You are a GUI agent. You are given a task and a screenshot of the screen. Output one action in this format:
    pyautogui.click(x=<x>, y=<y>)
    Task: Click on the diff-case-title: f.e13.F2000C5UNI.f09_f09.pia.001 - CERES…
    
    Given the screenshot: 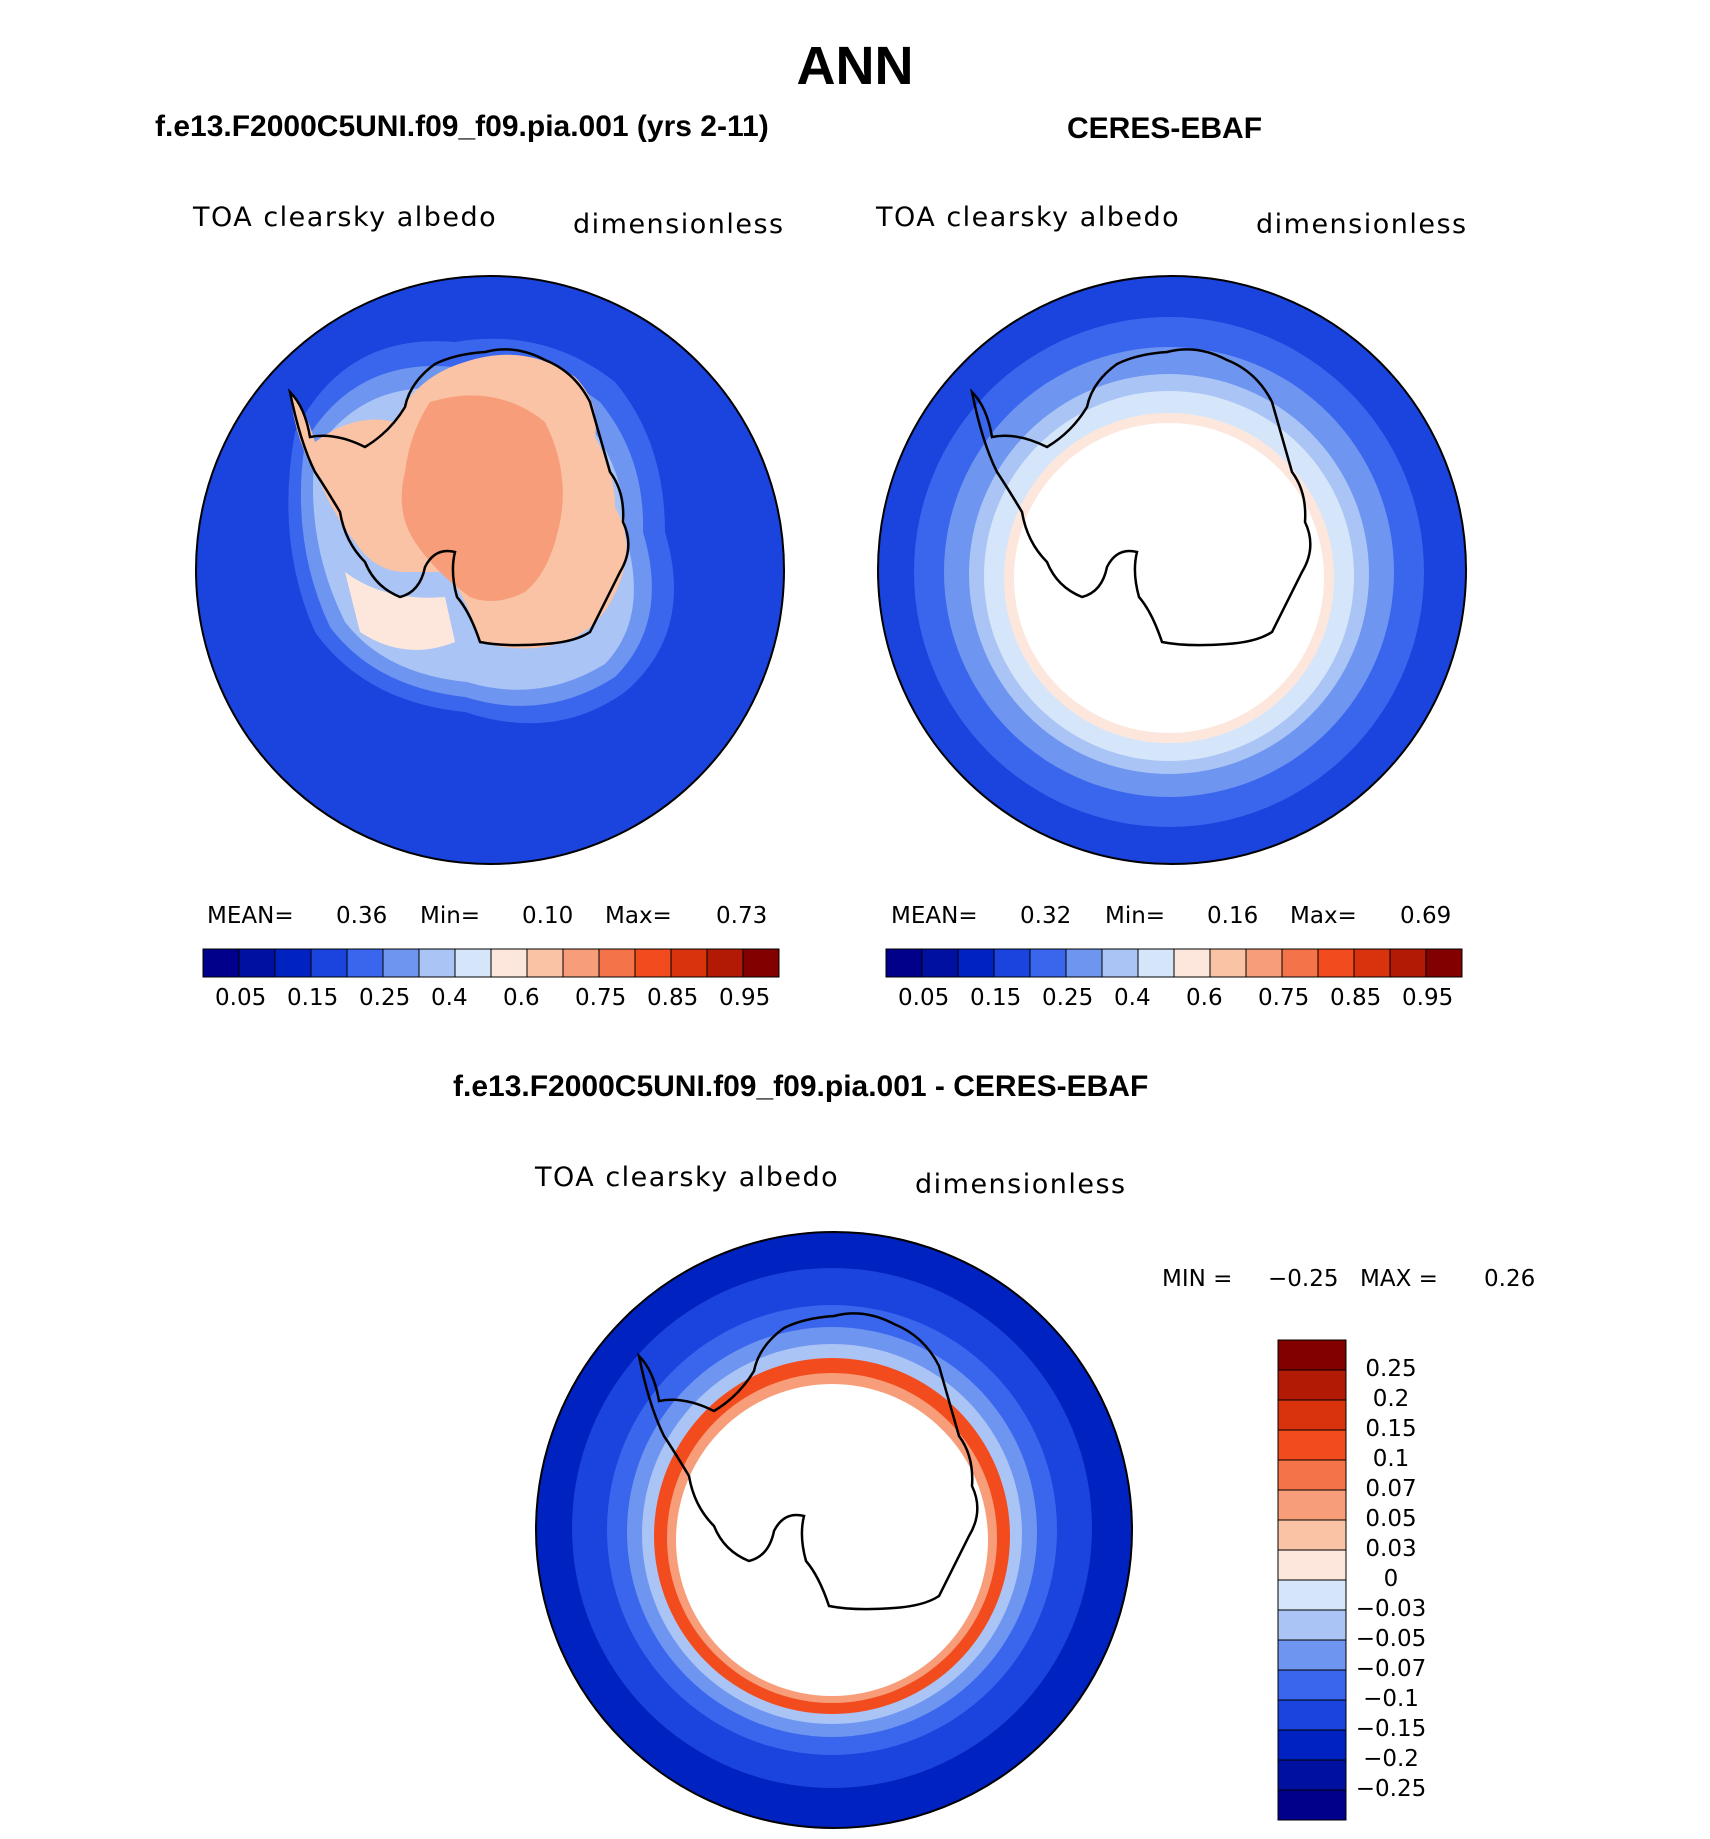 What is the action you would take?
    pyautogui.click(x=801, y=1086)
    